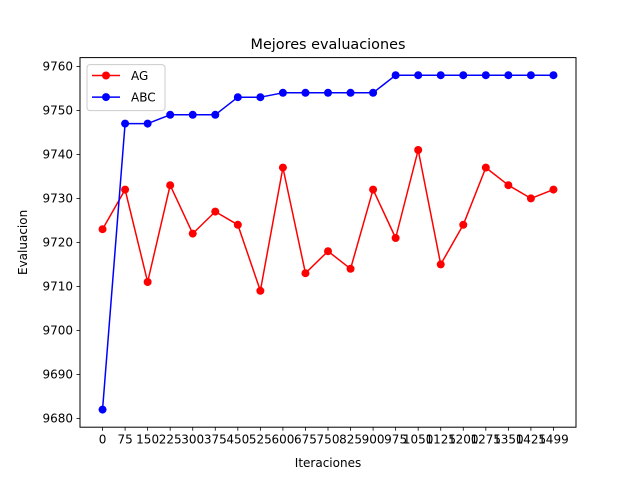  I want to click on x-tick-label: 1125, so click(440, 440).